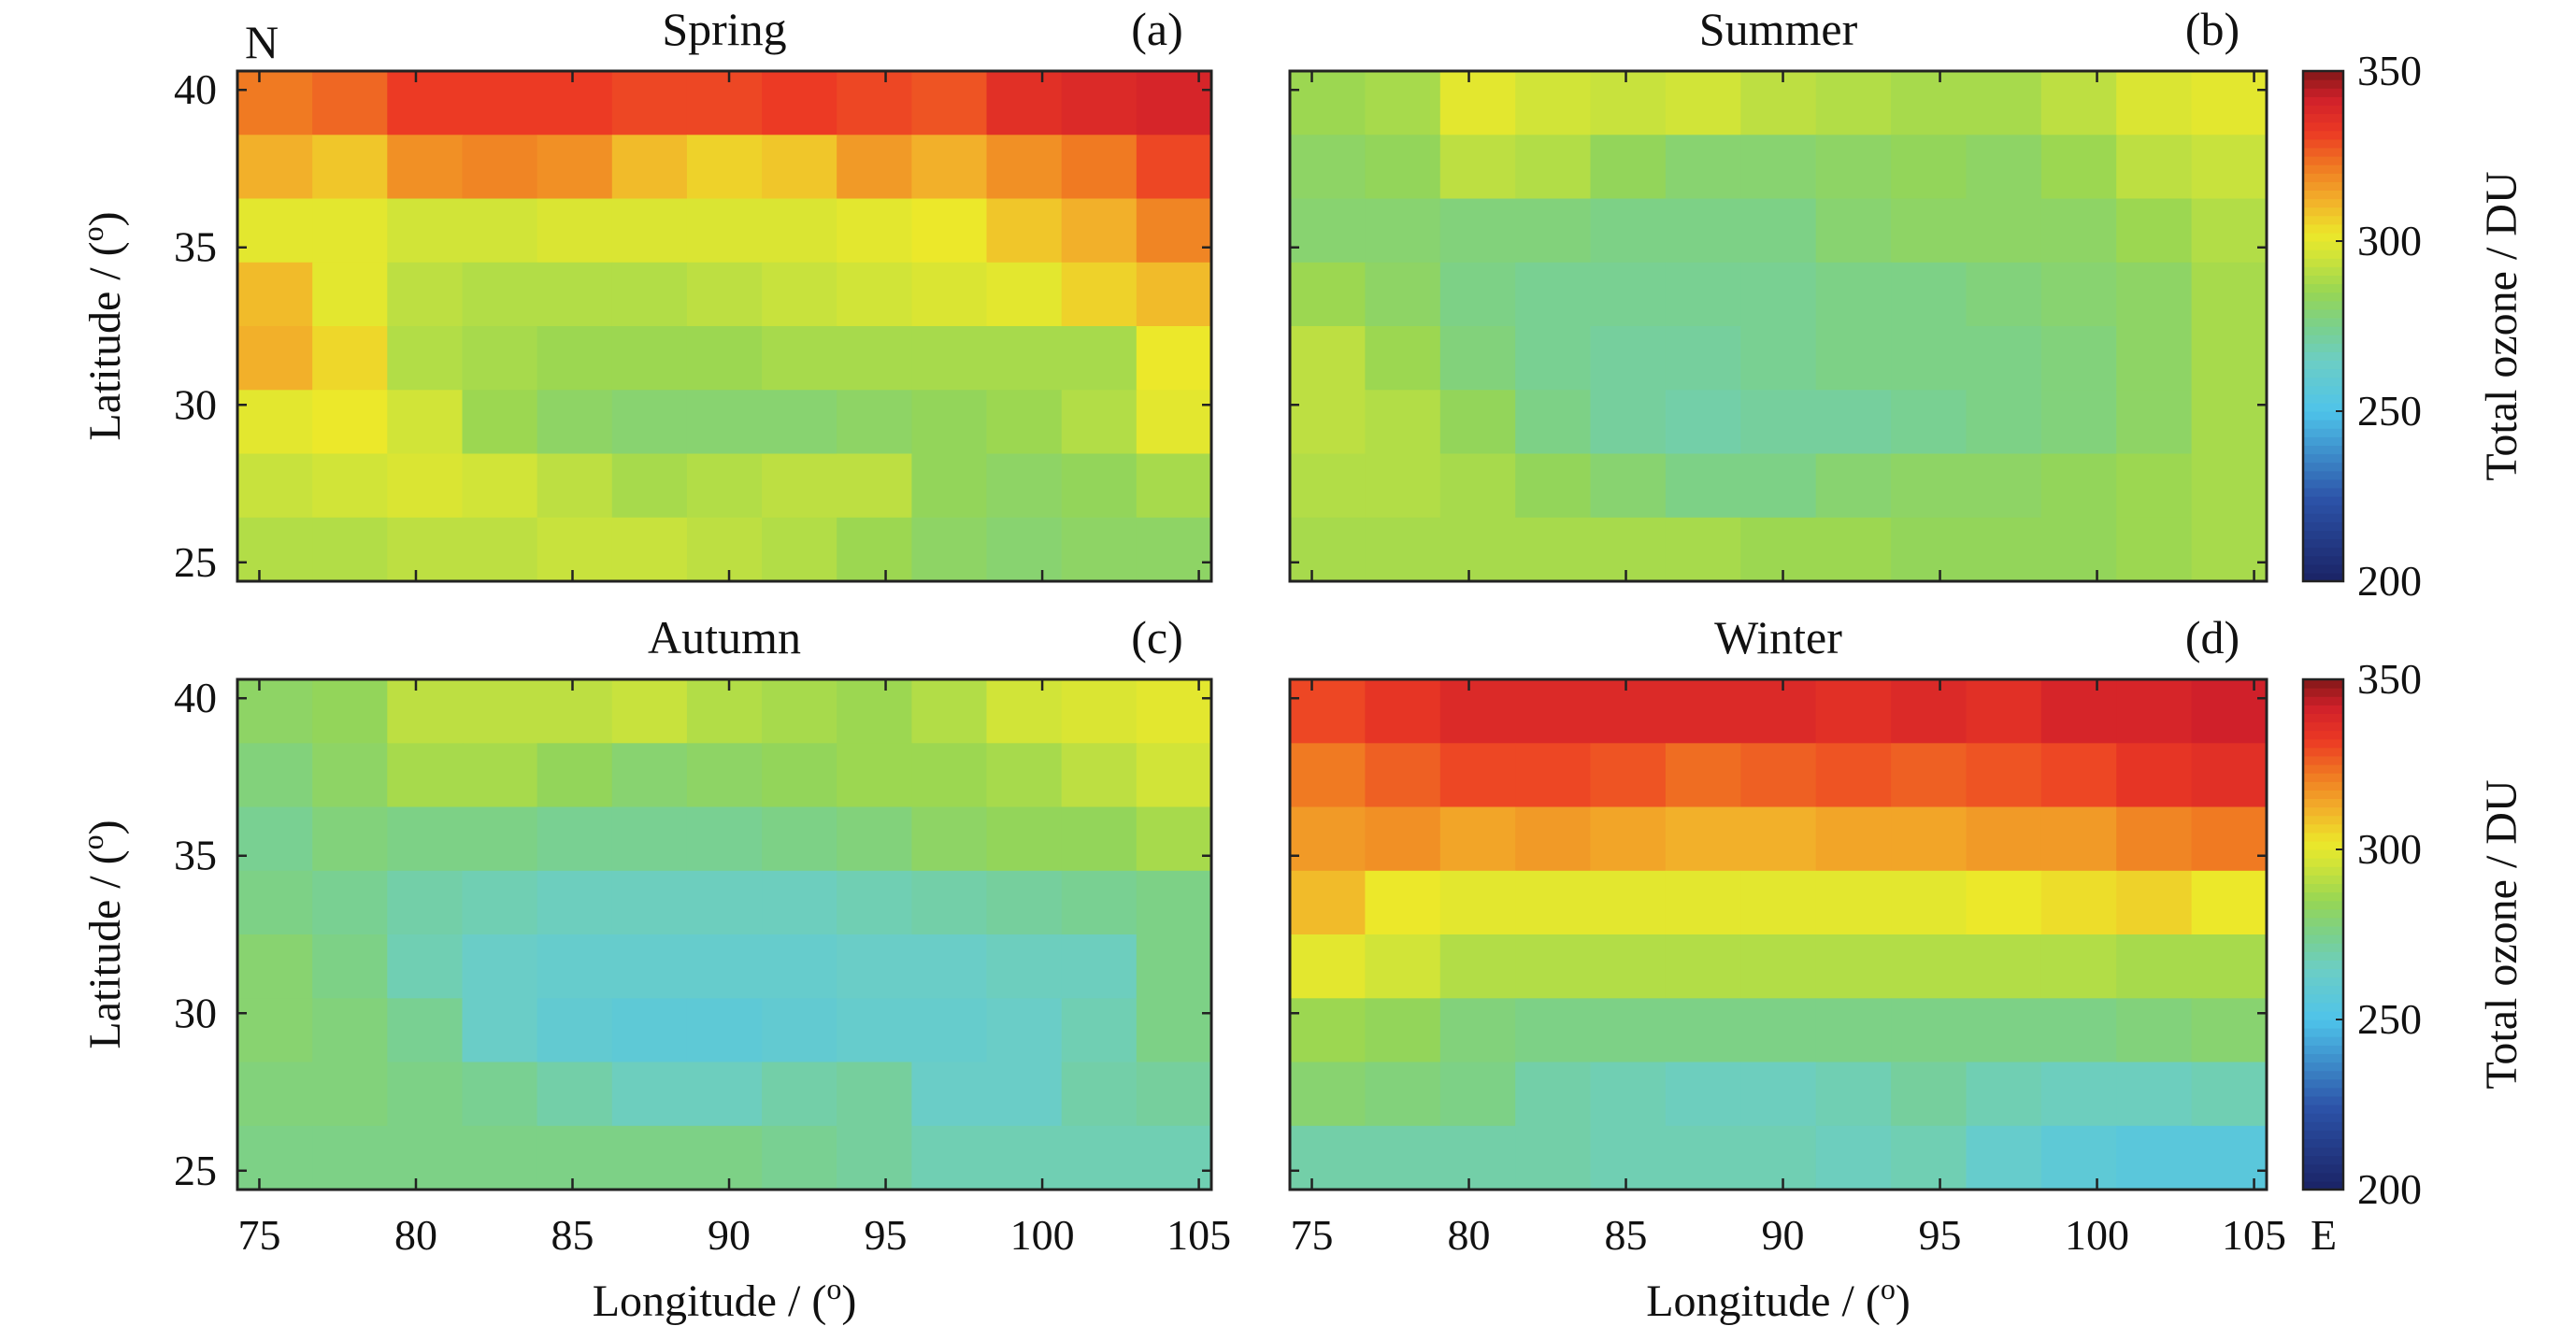 This screenshot has height=1326, width=2576. What do you see at coordinates (724, 934) in the screenshot?
I see `plot-frame` at bounding box center [724, 934].